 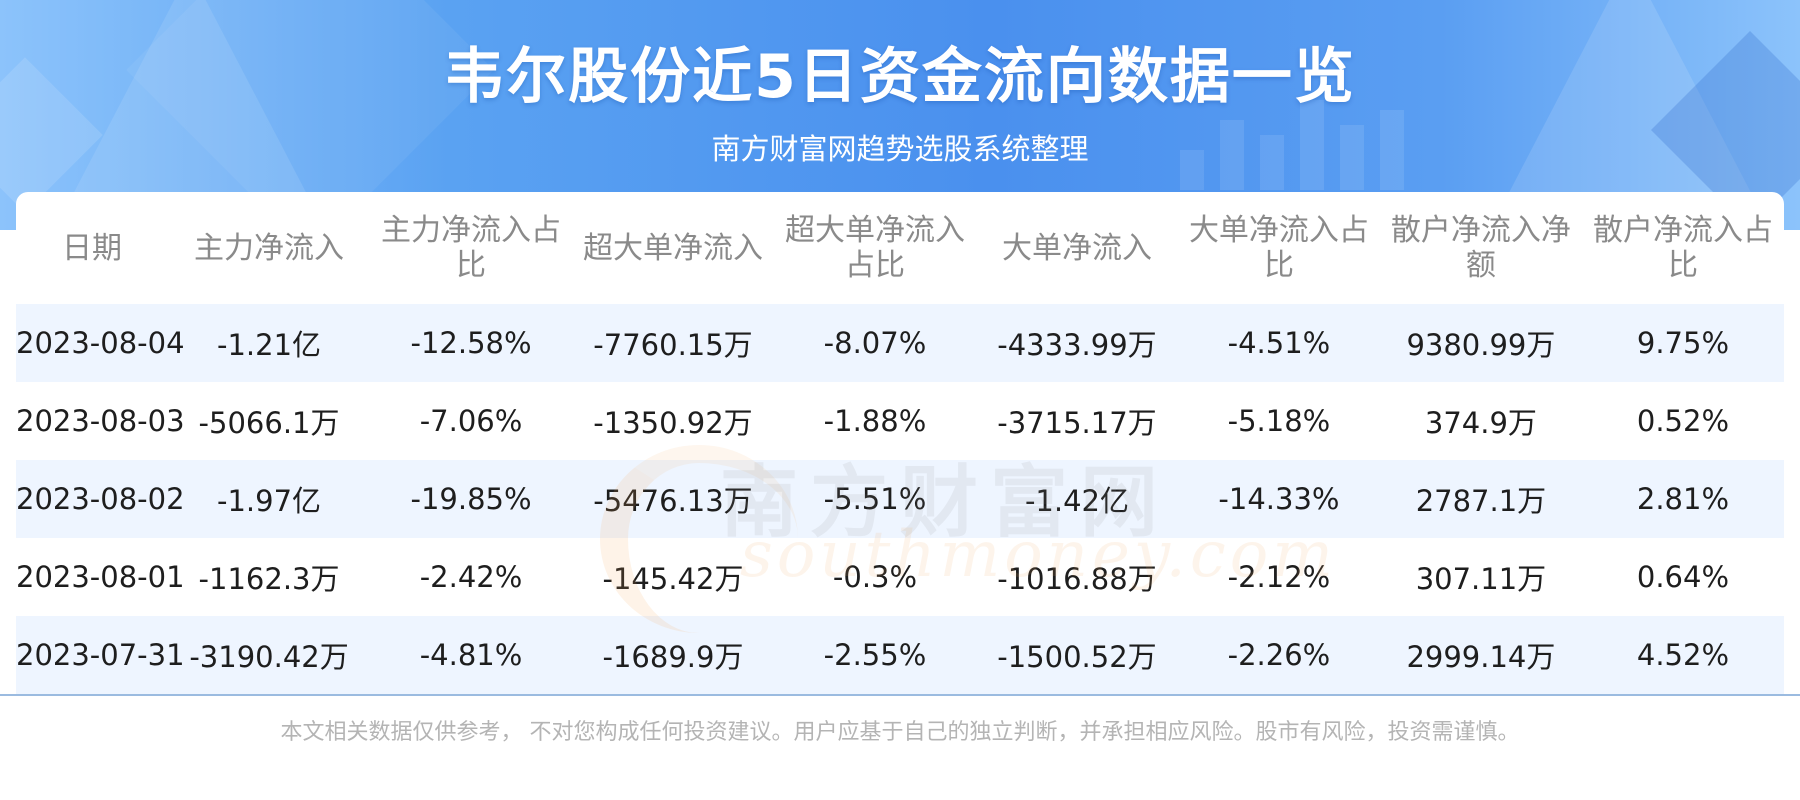 What do you see at coordinates (874, 655) in the screenshot?
I see `cell-xl-order-net-inflow-ratio: -2.55%` at bounding box center [874, 655].